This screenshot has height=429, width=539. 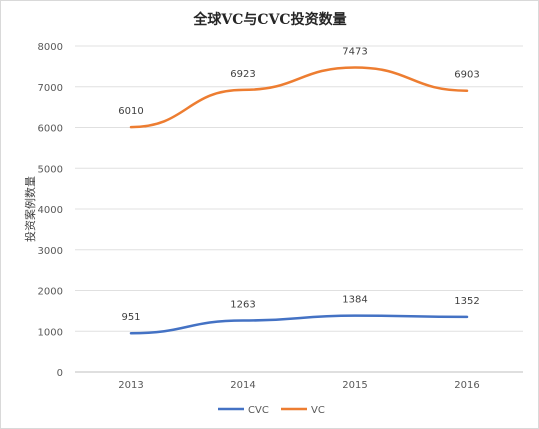 I want to click on y-axis-label: 投资案例数量, so click(x=30, y=209).